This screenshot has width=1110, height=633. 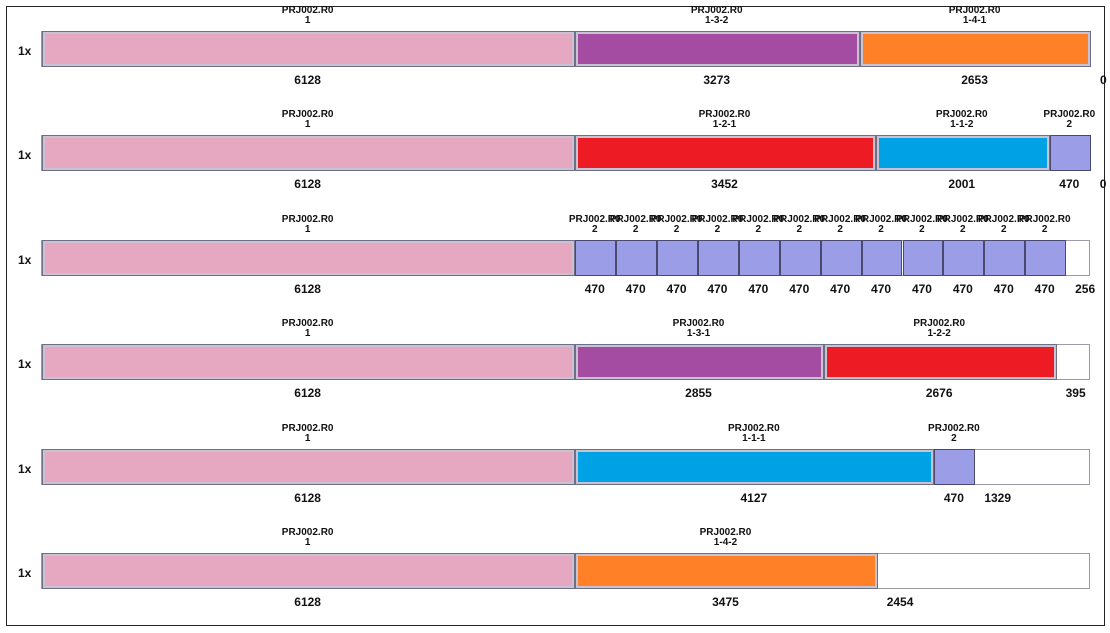 I want to click on piece-id: 1-3-2, so click(x=717, y=20).